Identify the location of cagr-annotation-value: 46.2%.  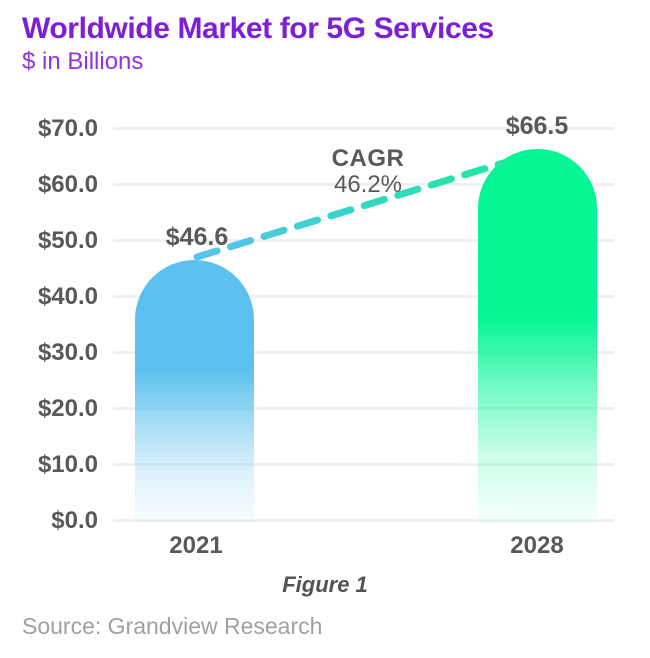
(368, 184).